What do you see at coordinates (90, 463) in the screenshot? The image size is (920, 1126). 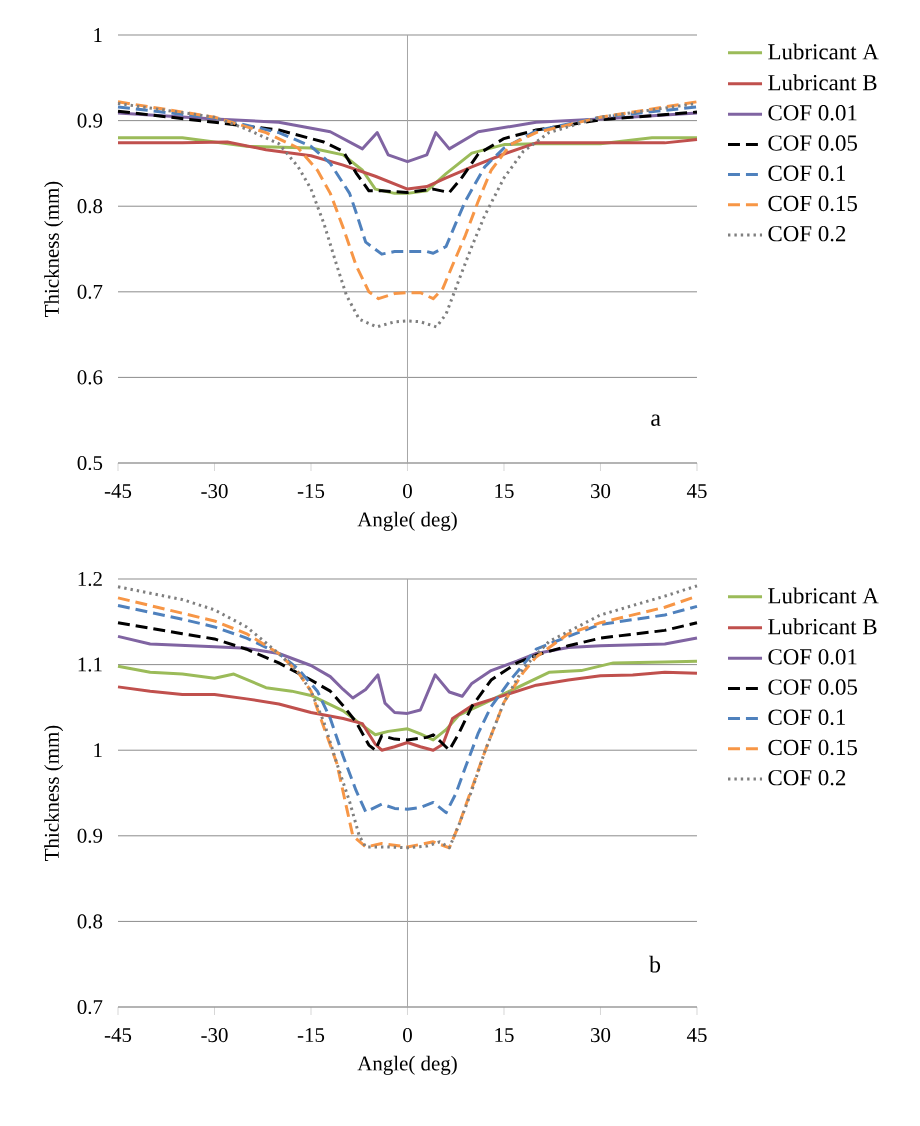 I see `y-tick-label: 0.5` at bounding box center [90, 463].